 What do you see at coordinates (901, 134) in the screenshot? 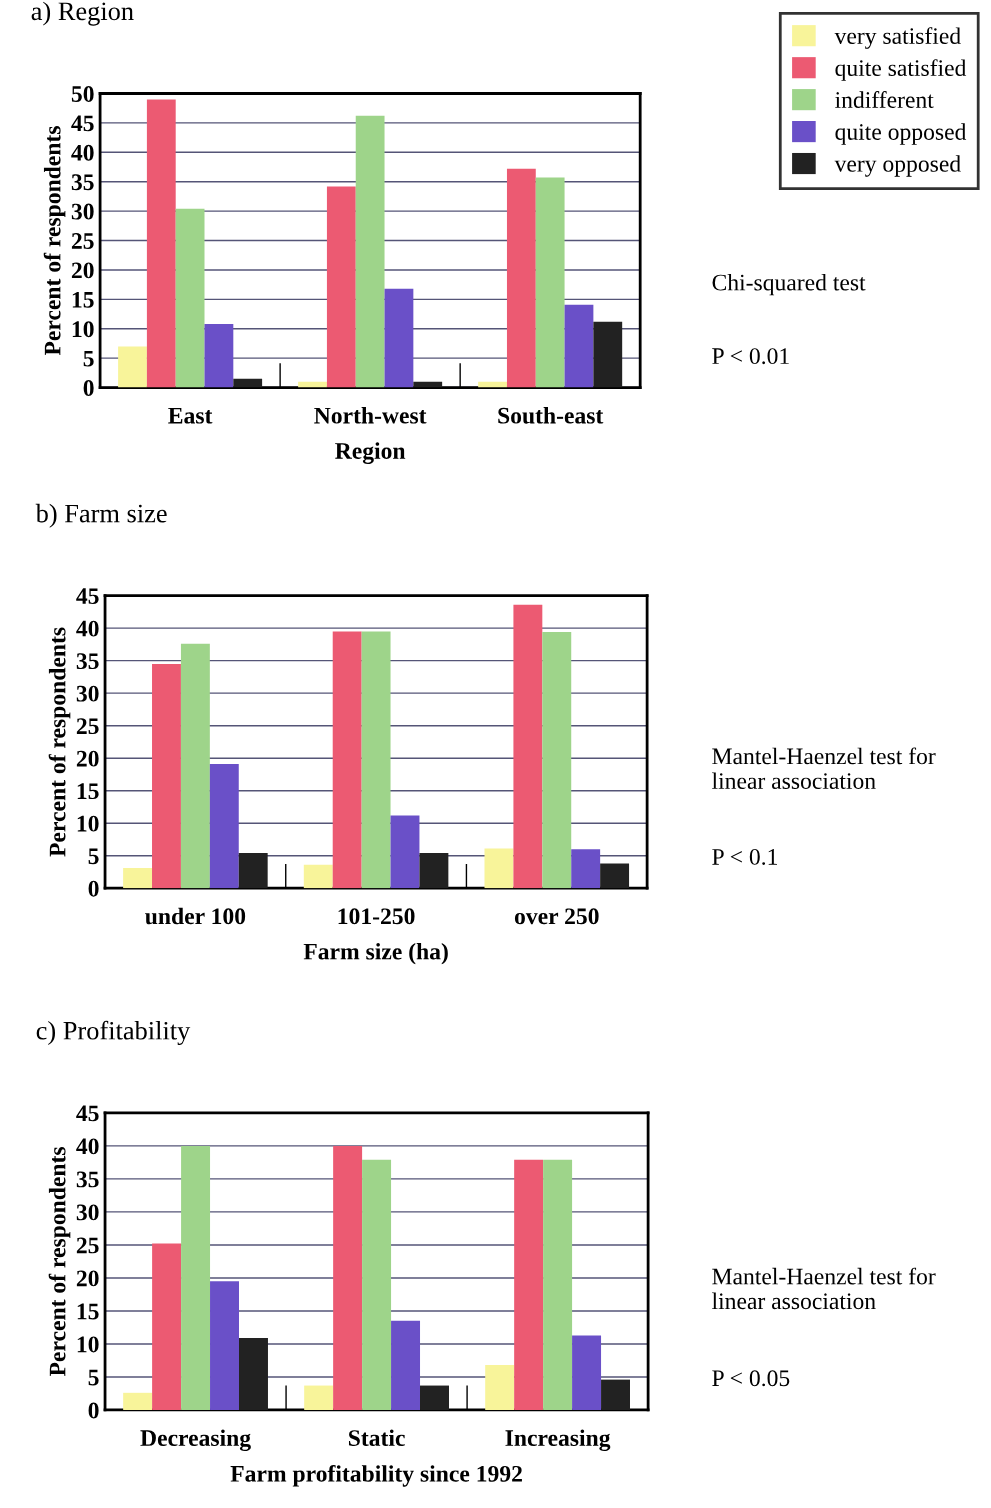
I see `legend-label: quite opposed` at bounding box center [901, 134].